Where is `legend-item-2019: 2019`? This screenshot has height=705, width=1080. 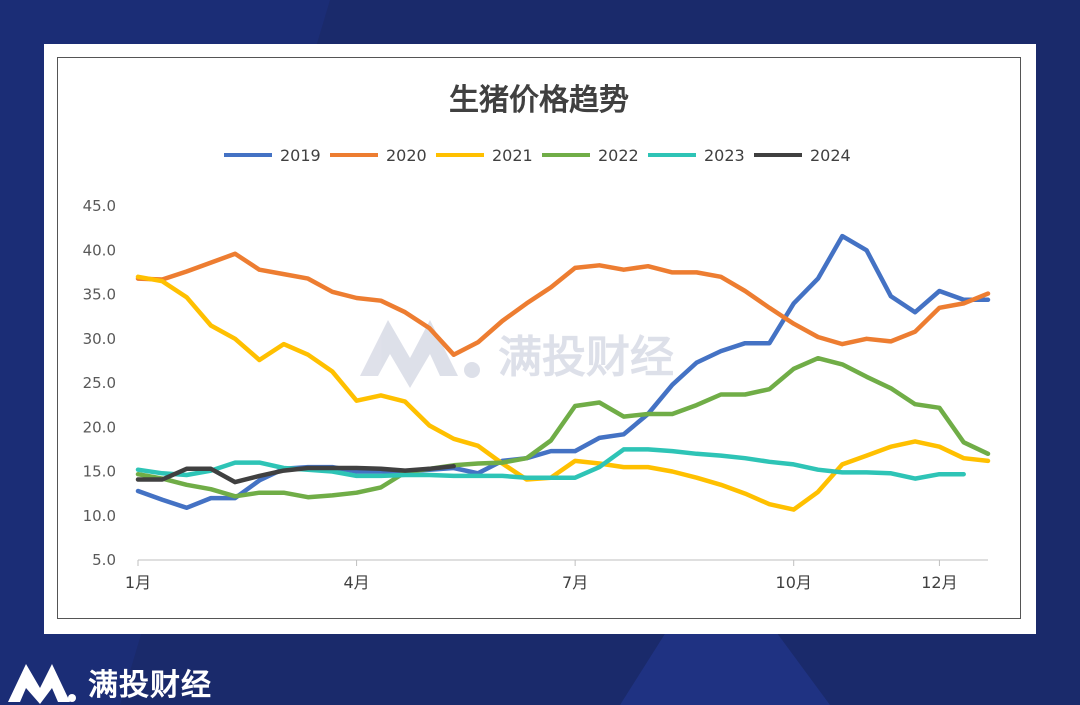
legend-item-2019: 2019 is located at coordinates (272, 155).